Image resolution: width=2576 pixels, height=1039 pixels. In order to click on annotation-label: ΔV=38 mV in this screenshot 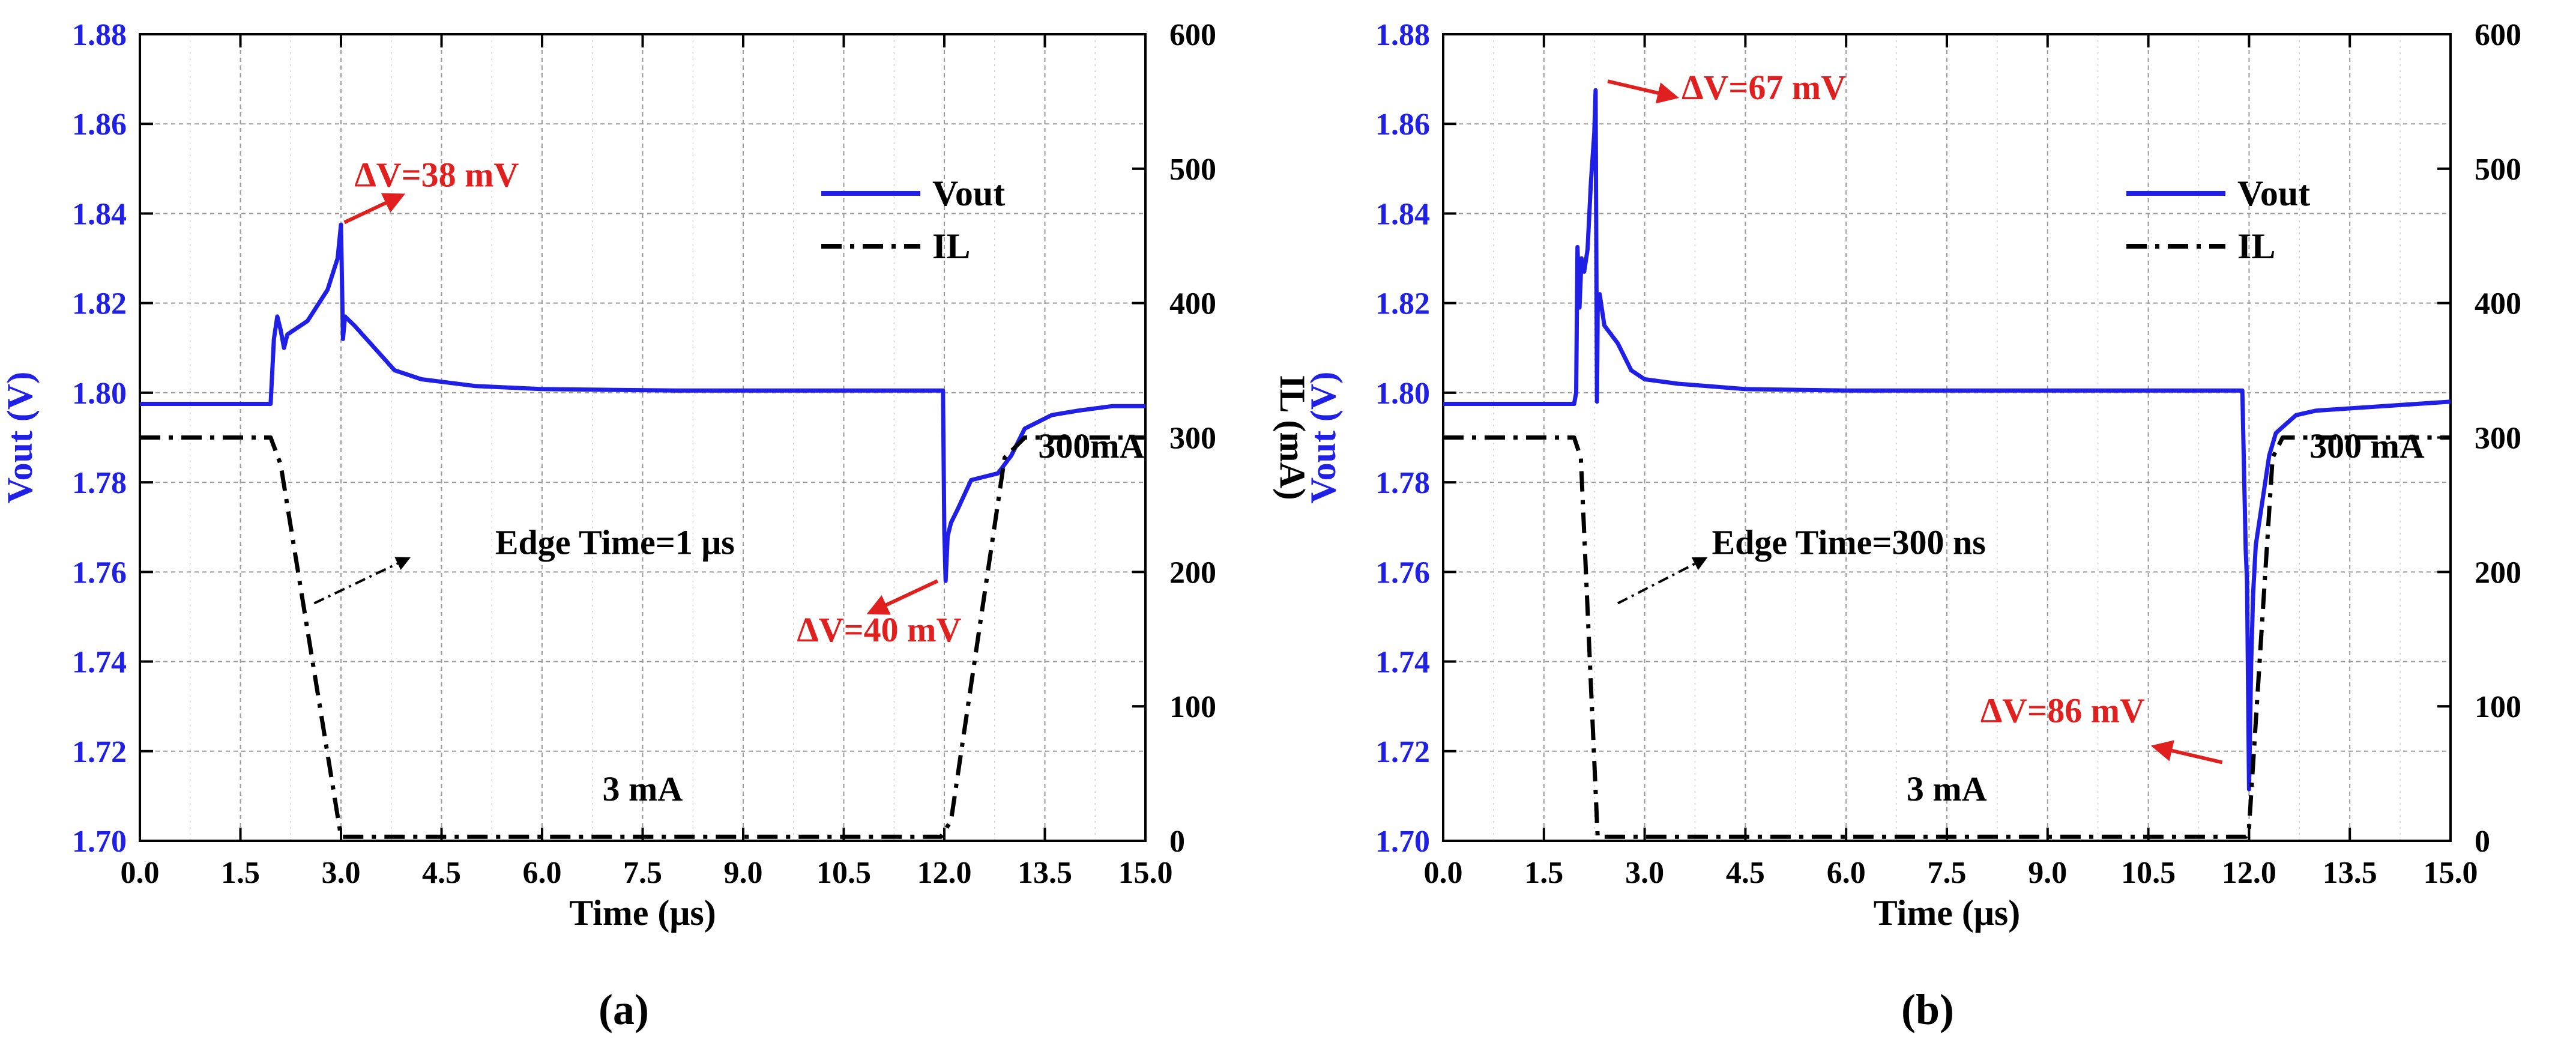, I will do `click(436, 175)`.